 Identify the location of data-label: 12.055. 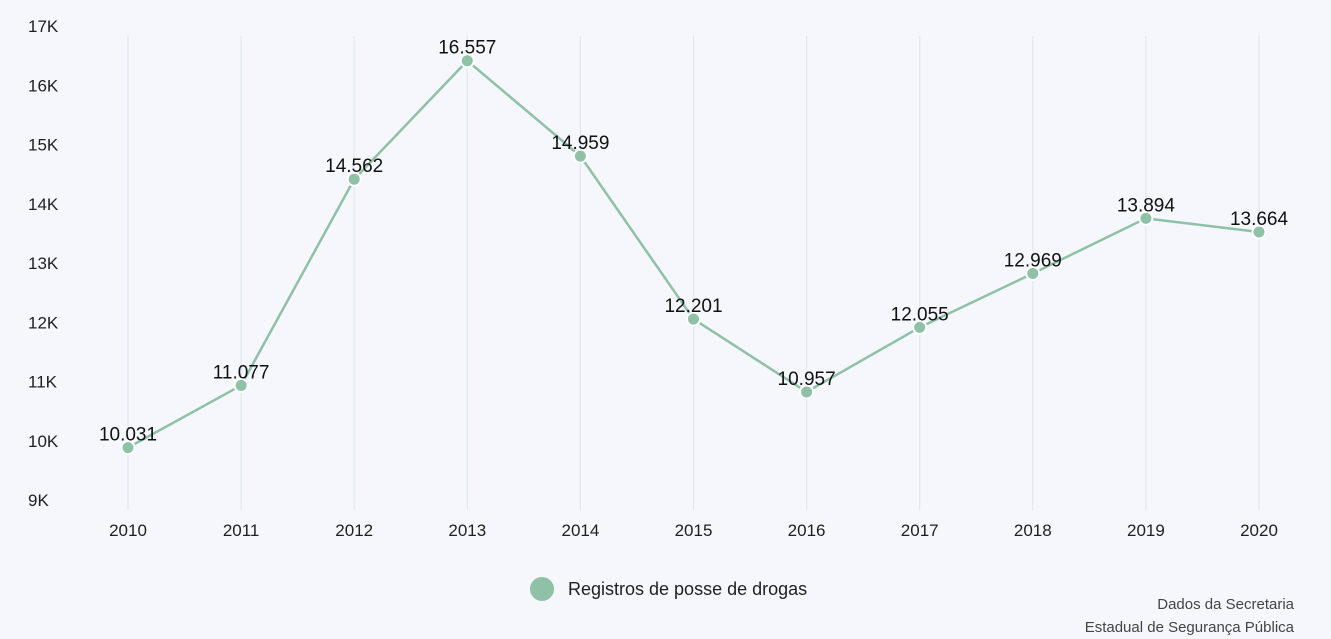
(920, 314).